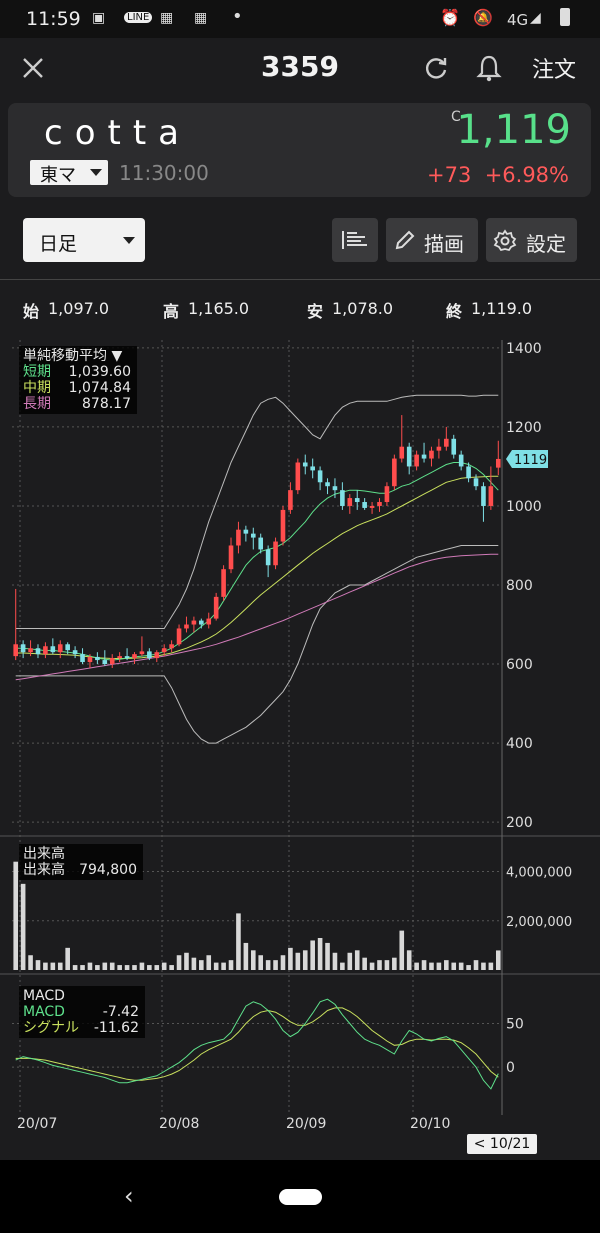  I want to click on macd-legend: MACD MACD -7.42 シグナル -11.62, so click(82, 1012).